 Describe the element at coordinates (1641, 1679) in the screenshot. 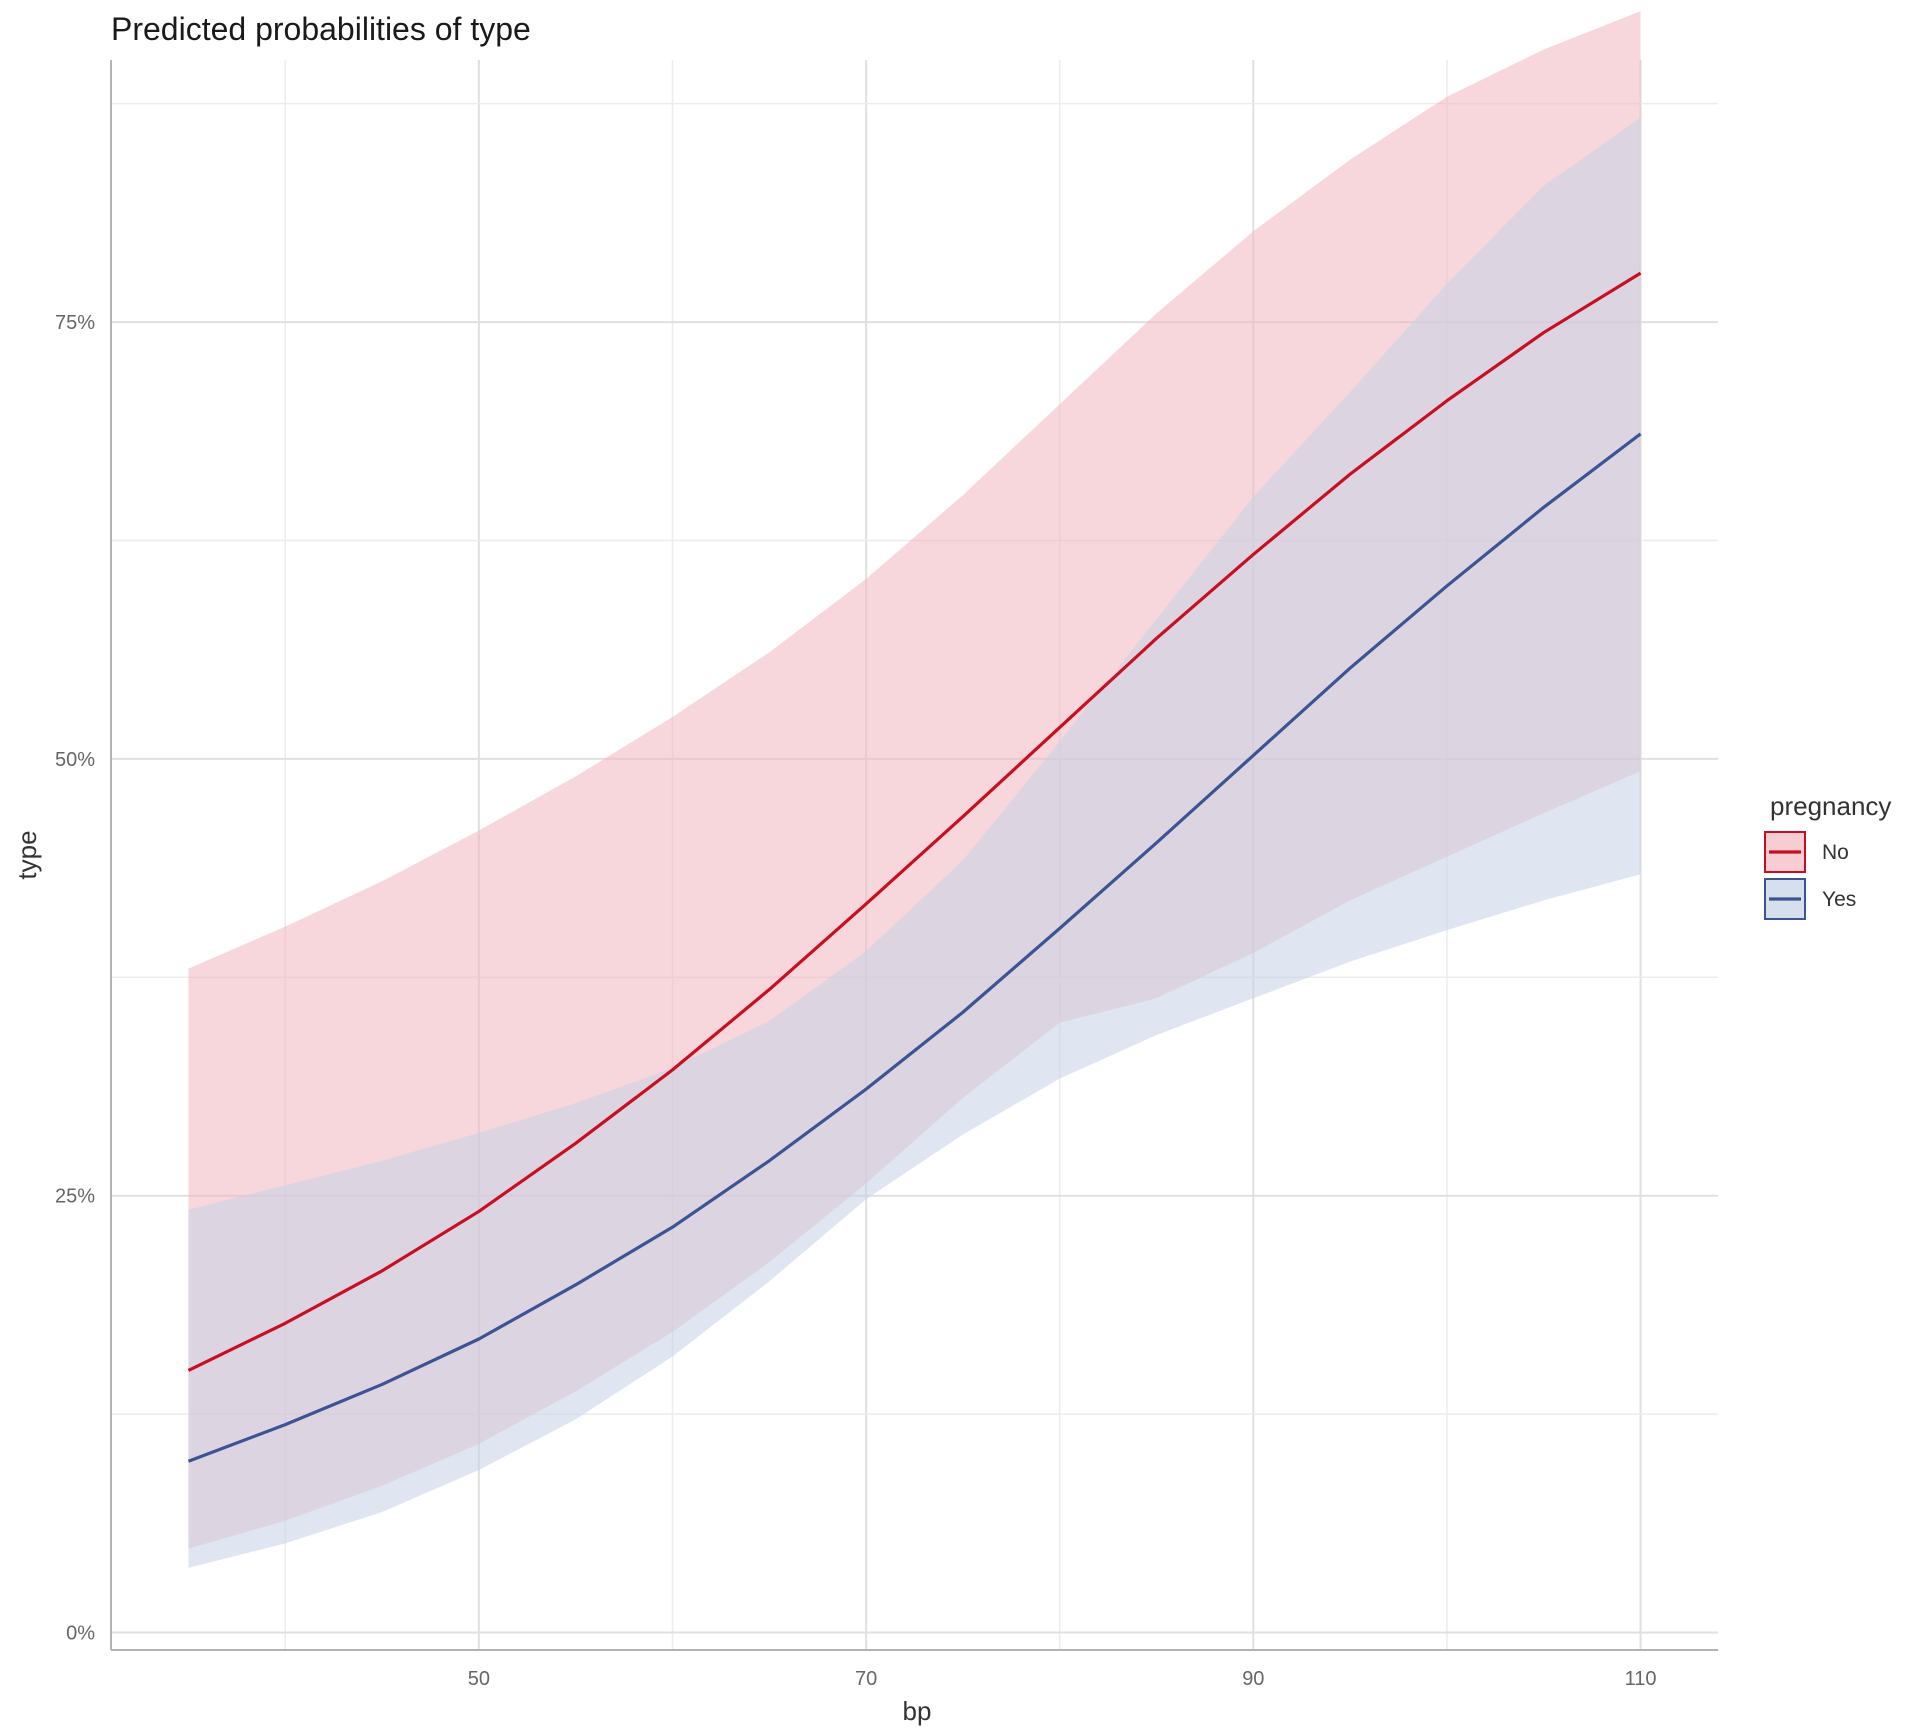

I see `x-tick-label: 110` at that location.